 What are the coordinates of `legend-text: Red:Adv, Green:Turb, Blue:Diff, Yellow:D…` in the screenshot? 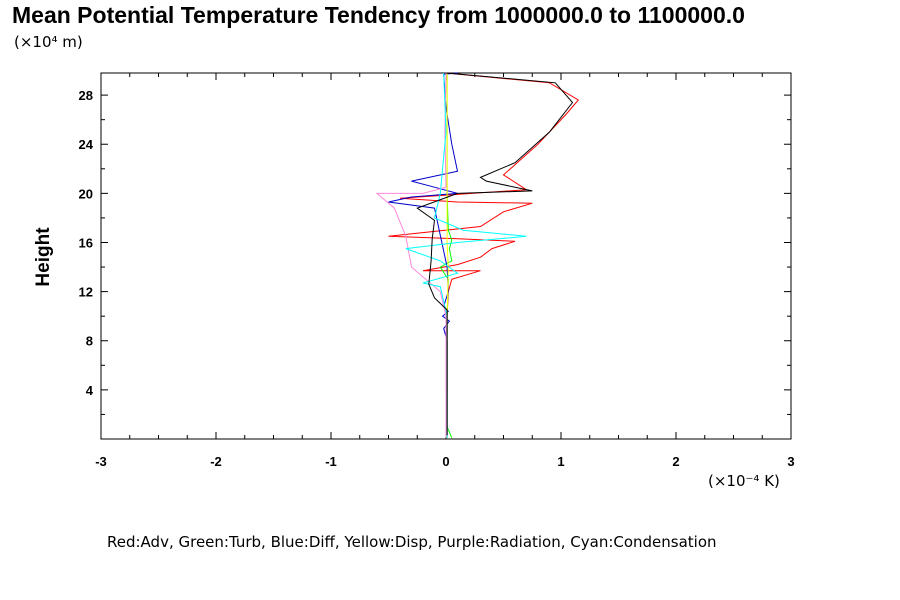 It's located at (412, 542).